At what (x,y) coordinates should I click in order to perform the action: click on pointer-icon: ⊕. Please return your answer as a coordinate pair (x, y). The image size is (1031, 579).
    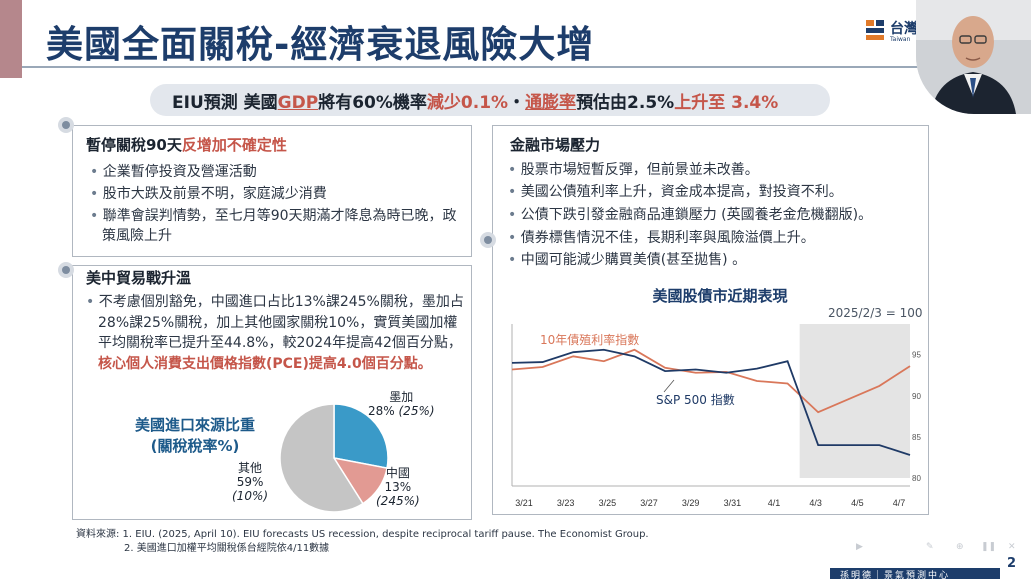
    Looking at the image, I should click on (960, 547).